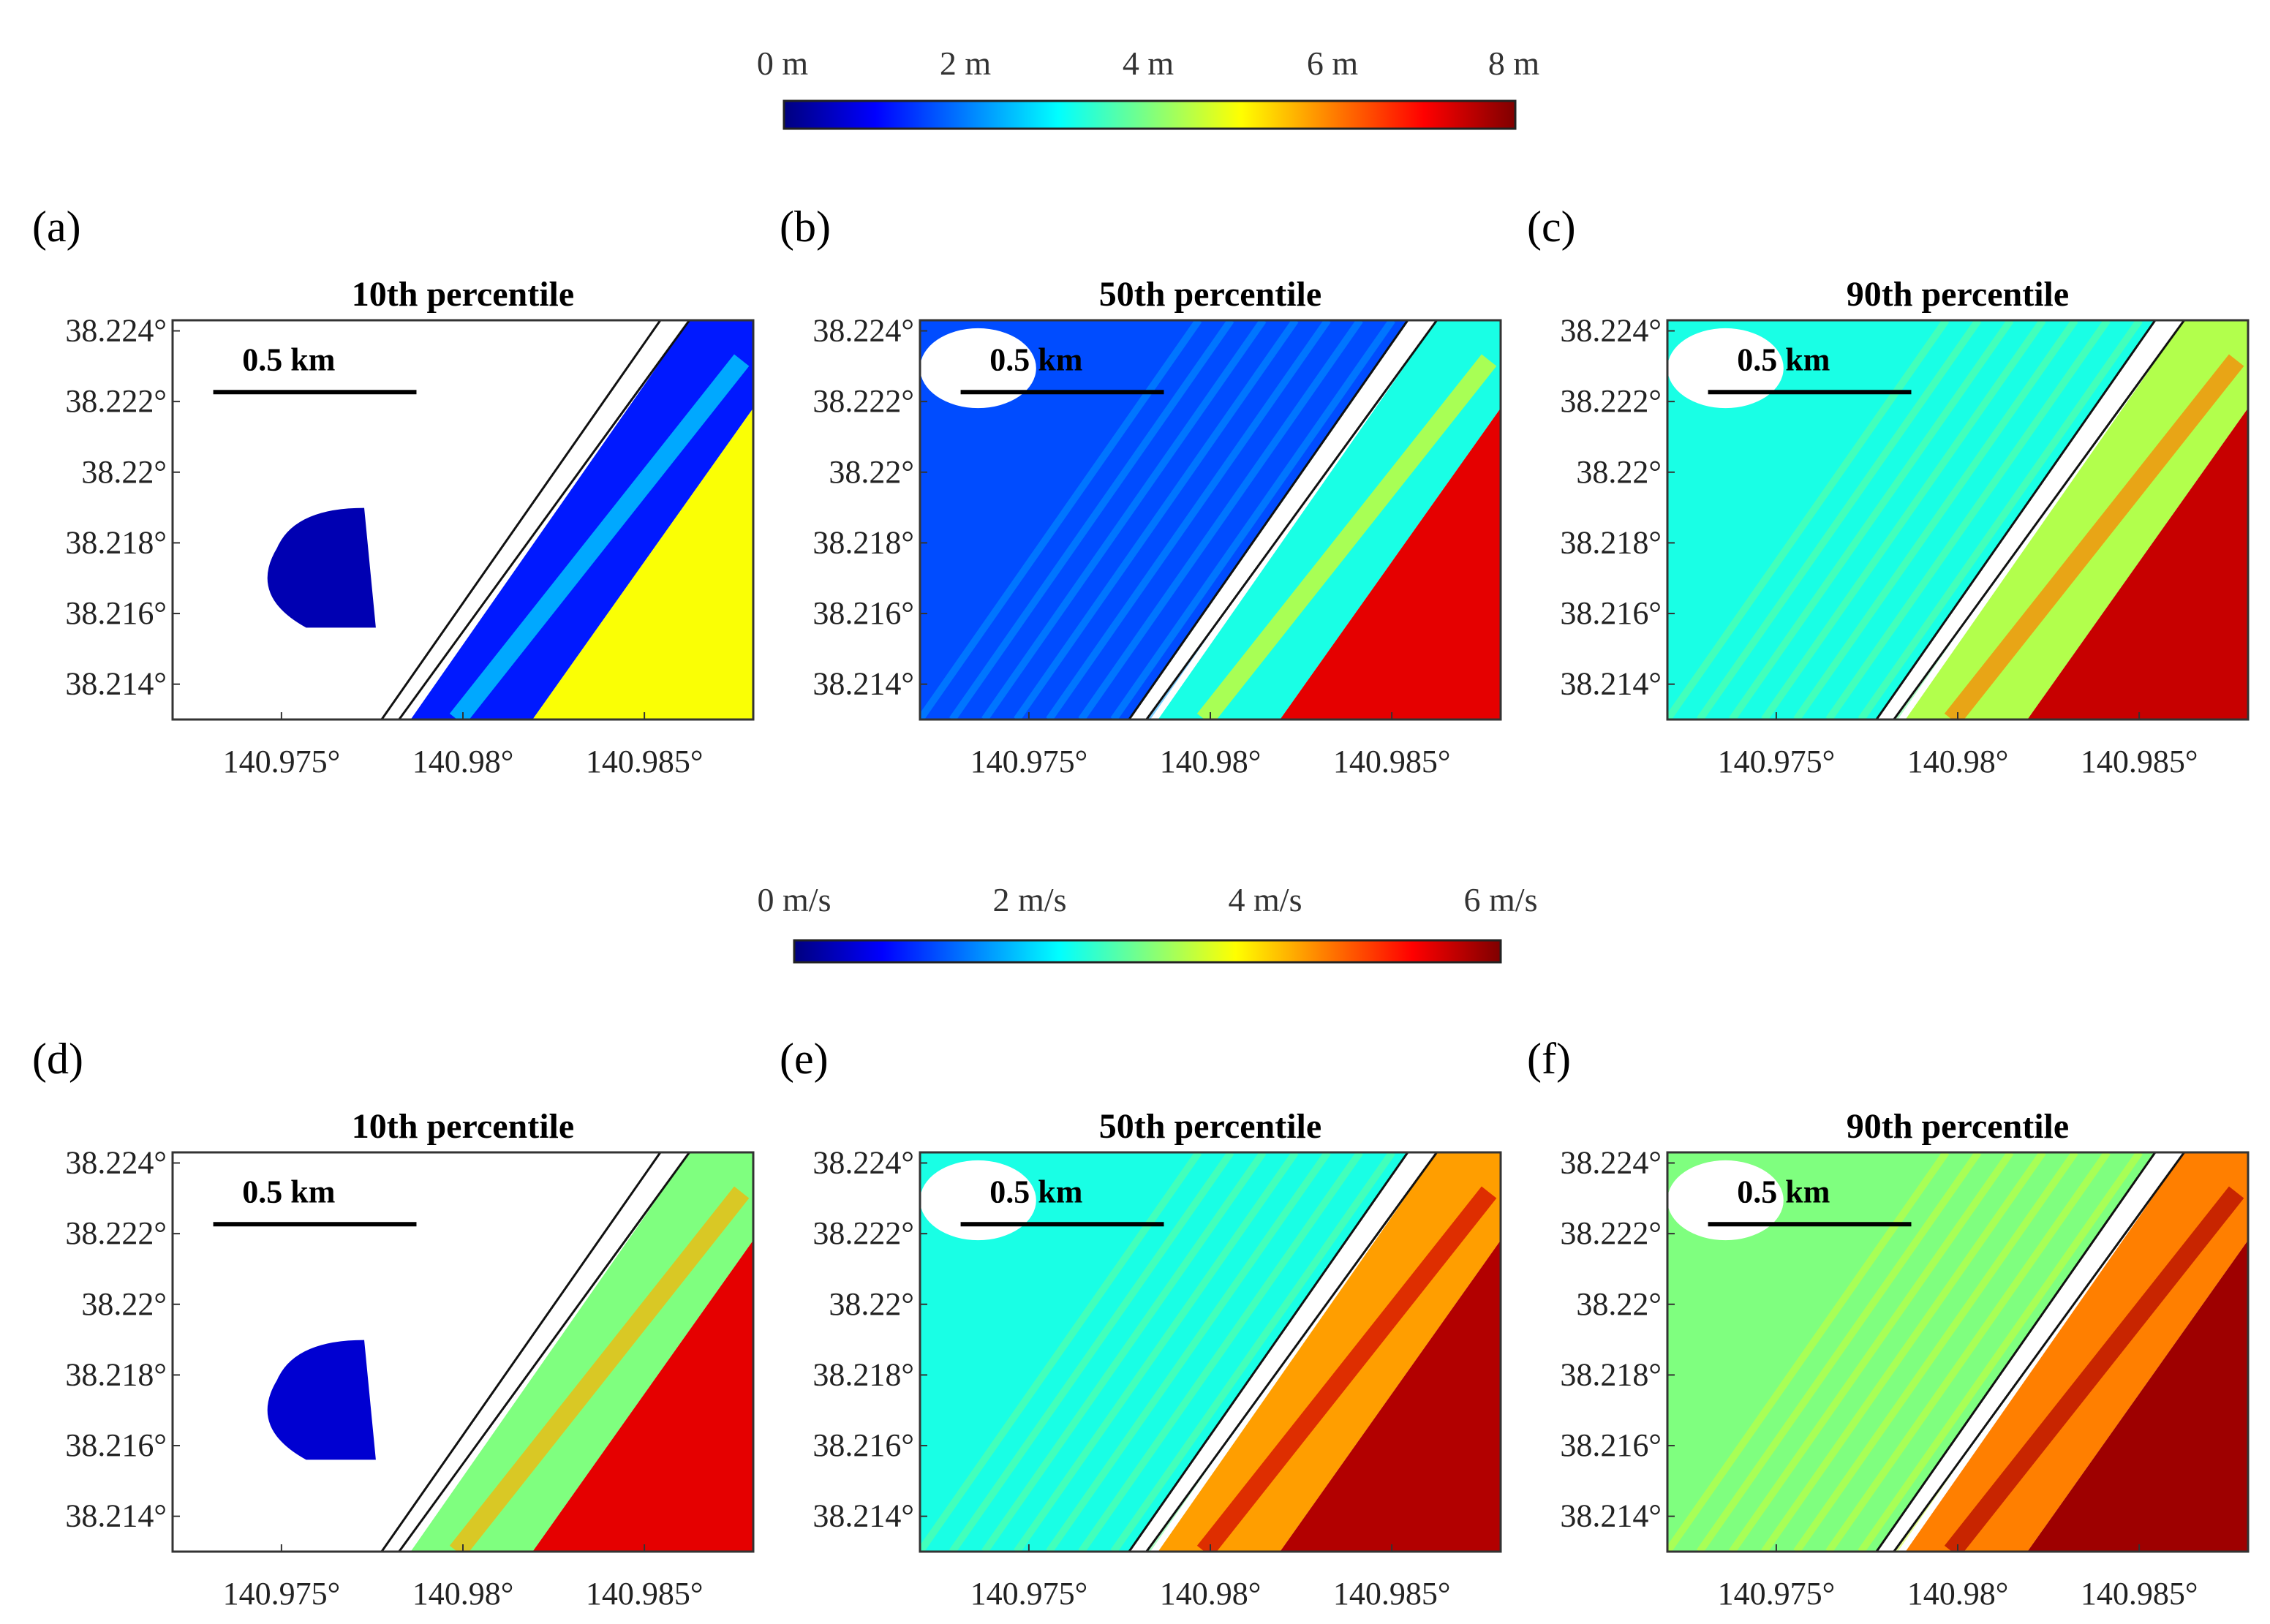 This screenshot has height=1624, width=2270. I want to click on panel-title: 50th percentile, so click(1210, 1126).